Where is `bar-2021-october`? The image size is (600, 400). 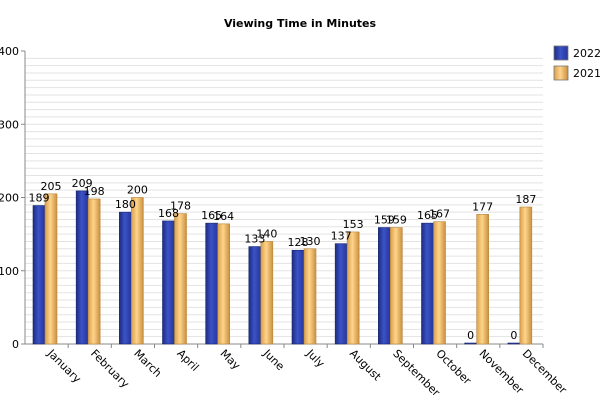 bar-2021-october is located at coordinates (439, 283).